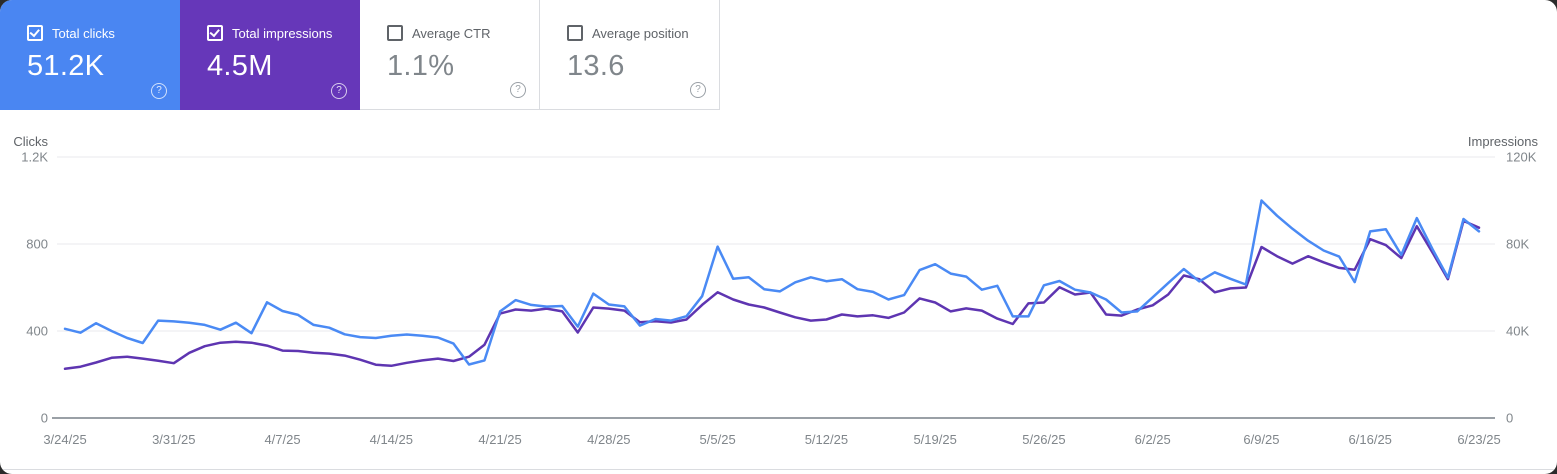  I want to click on x-axis-date-label: 6/16/25, so click(1370, 439).